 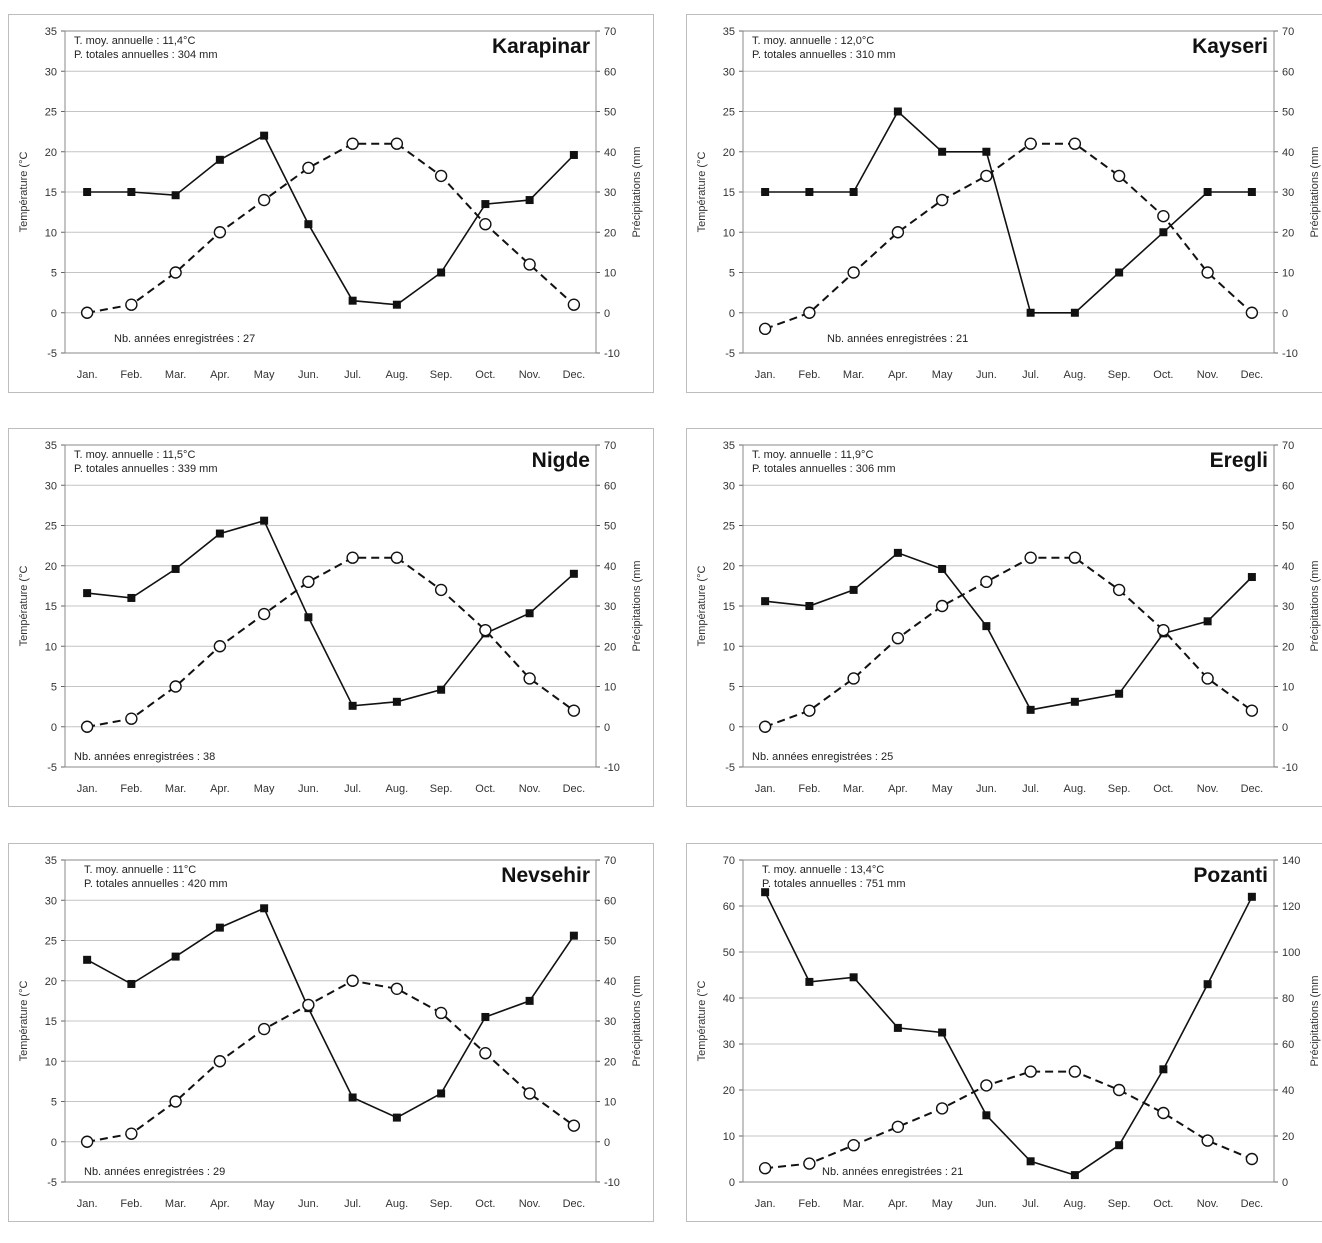 What do you see at coordinates (146, 55) in the screenshot?
I see `annual-precipitation-note: P. totales annuelles : 304 mm` at bounding box center [146, 55].